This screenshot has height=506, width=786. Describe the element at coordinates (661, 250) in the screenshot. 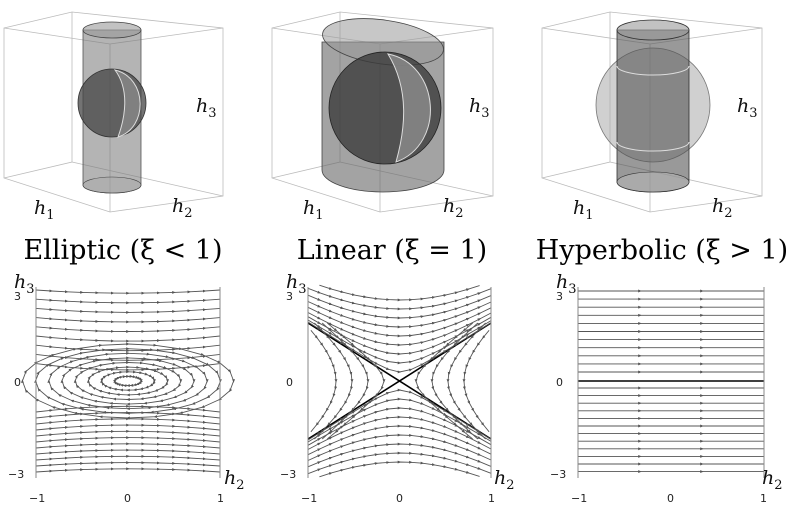

I see `hyperbolic-title: Hyperbolic (ξ > 1)` at that location.